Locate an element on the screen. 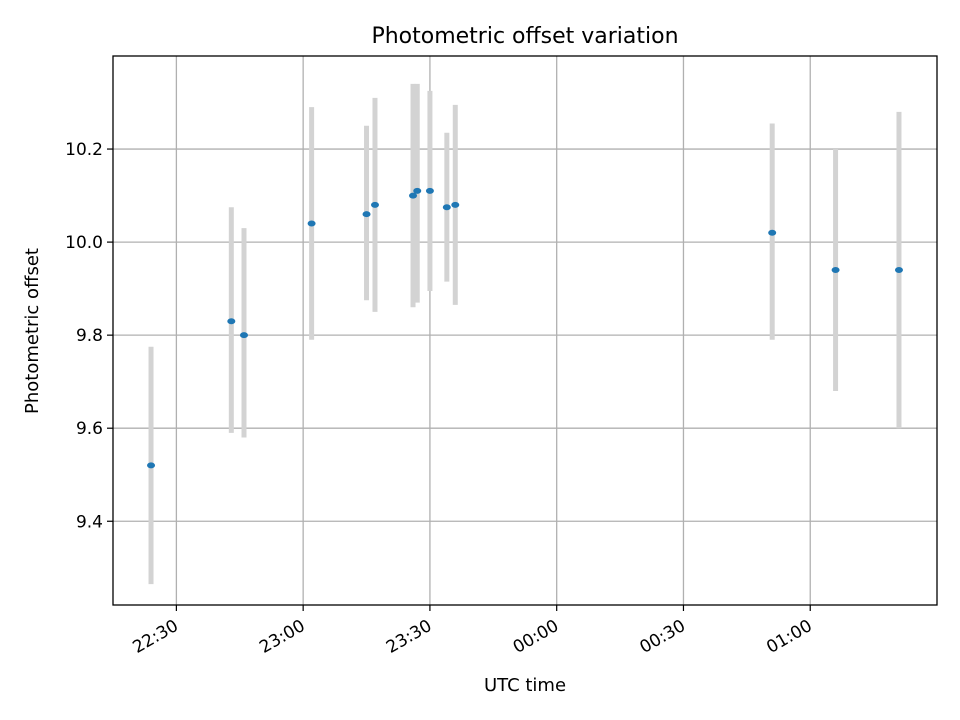 The width and height of the screenshot is (960, 720). y-tick-label: 10.0 is located at coordinates (84, 243).